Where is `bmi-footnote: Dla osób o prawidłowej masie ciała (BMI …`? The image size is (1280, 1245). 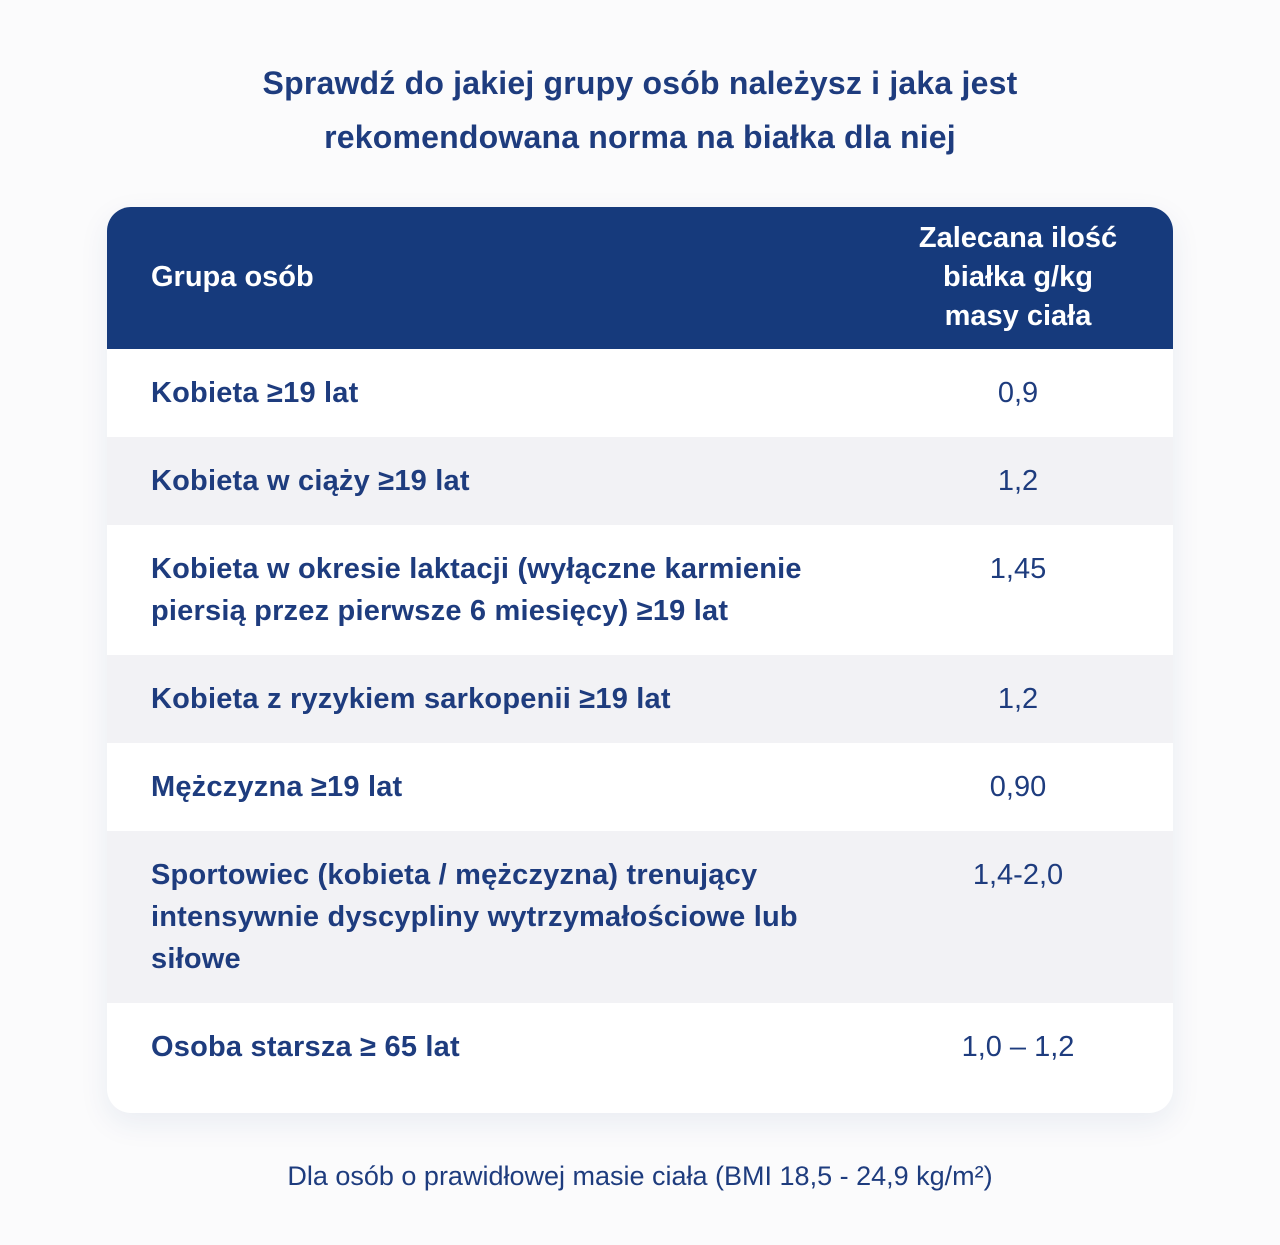 bmi-footnote: Dla osób o prawidłowej masie ciała (BMI … is located at coordinates (640, 1176).